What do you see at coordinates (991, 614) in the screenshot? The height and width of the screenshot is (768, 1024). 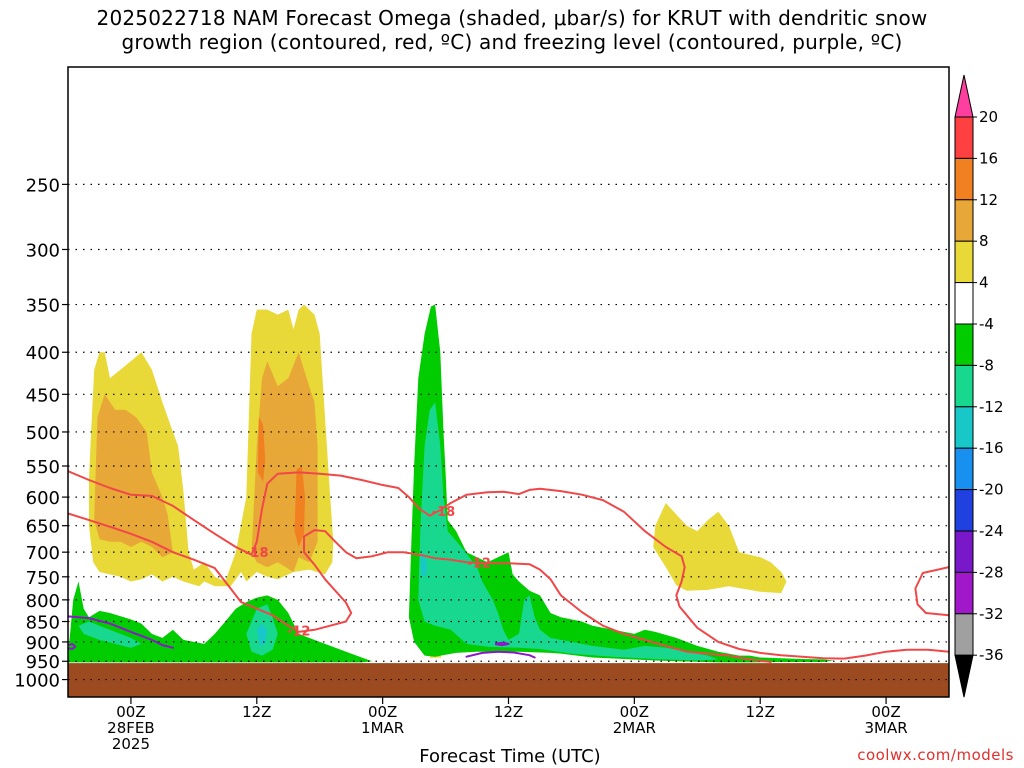 I see `colorbar-label: -32` at bounding box center [991, 614].